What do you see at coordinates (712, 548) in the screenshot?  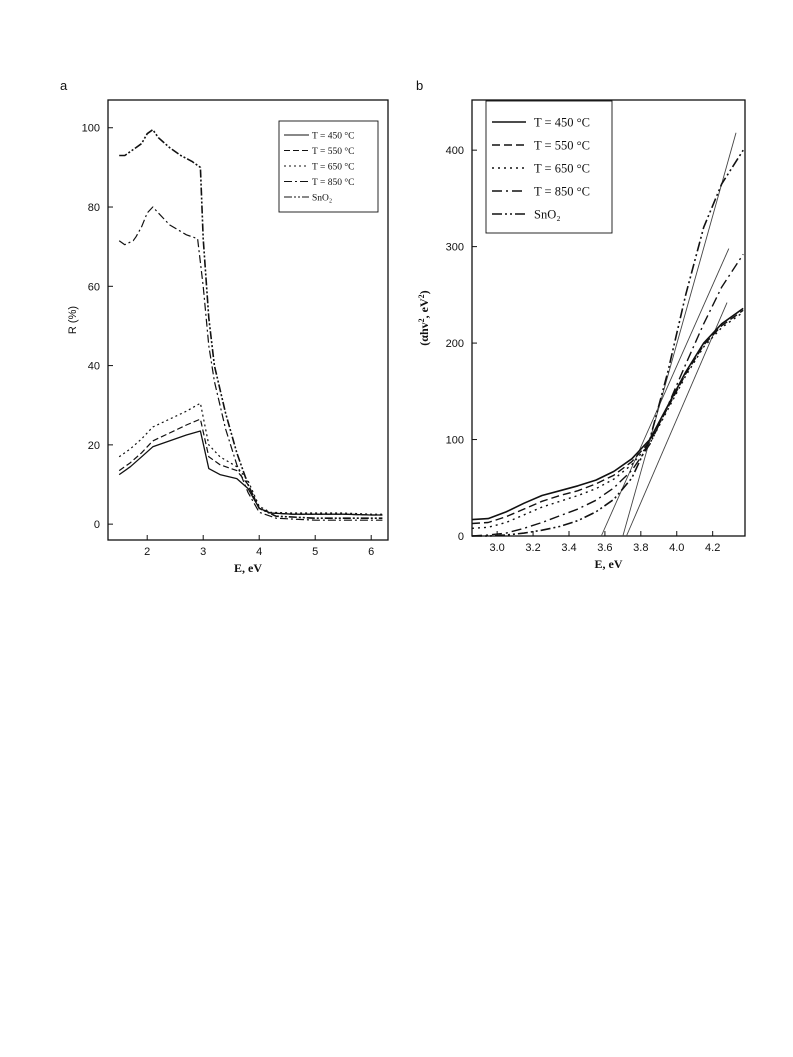 I see `x-tick-label: 4.2` at bounding box center [712, 548].